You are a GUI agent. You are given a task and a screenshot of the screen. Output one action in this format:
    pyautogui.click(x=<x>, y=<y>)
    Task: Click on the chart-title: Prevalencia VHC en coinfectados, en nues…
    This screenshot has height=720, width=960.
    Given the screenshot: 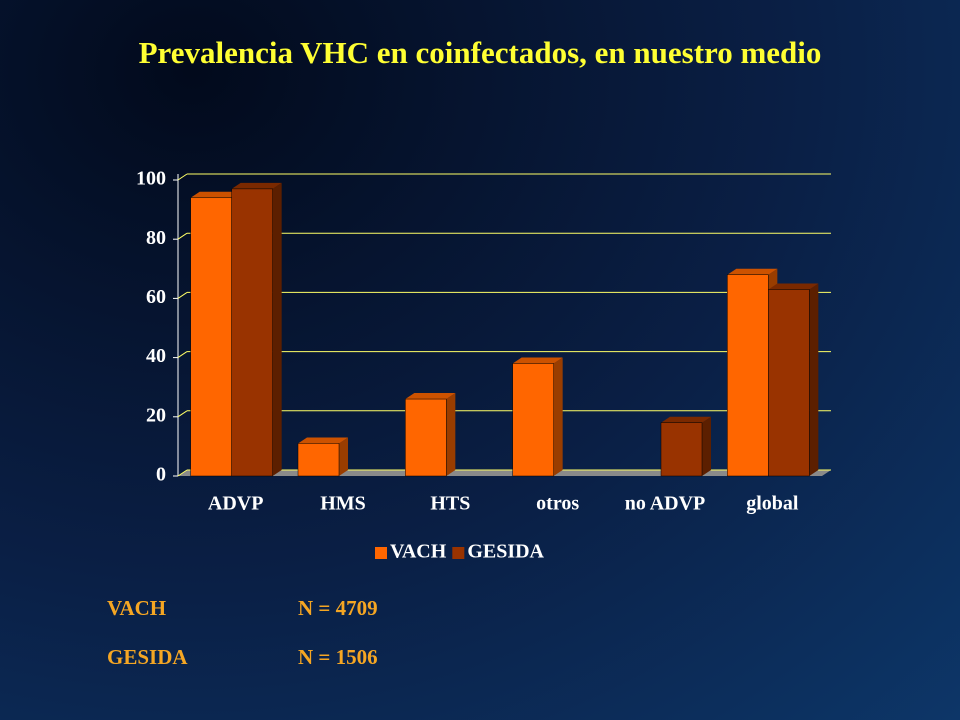 What is the action you would take?
    pyautogui.click(x=480, y=52)
    